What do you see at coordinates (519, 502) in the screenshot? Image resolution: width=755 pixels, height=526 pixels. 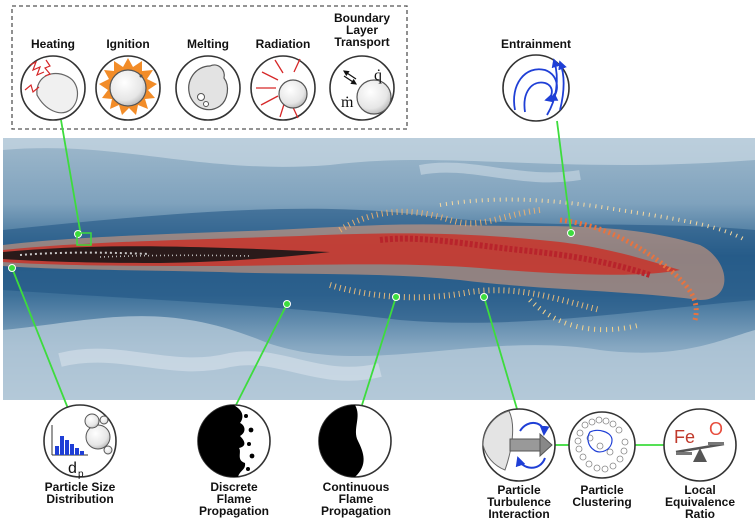 I see `turbulence-label: Particle Turbulence Interaction` at bounding box center [519, 502].